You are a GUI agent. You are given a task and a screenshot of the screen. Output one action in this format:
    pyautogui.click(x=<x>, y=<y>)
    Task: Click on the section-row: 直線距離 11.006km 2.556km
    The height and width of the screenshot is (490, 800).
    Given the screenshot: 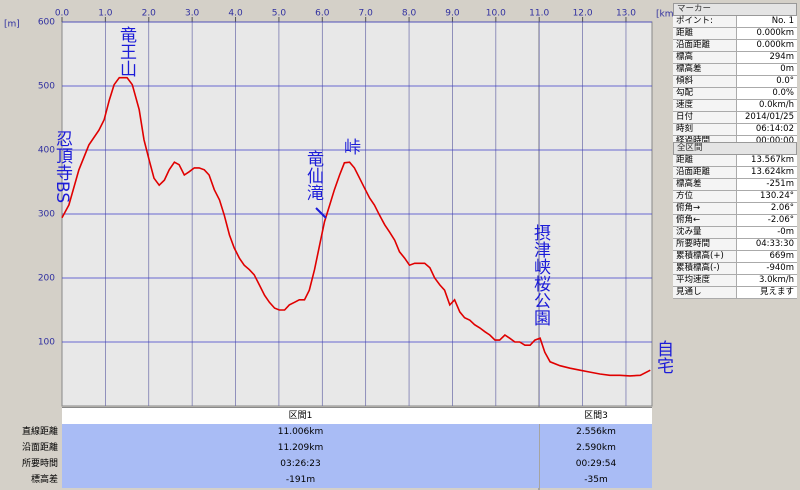 What is the action you would take?
    pyautogui.click(x=326, y=432)
    